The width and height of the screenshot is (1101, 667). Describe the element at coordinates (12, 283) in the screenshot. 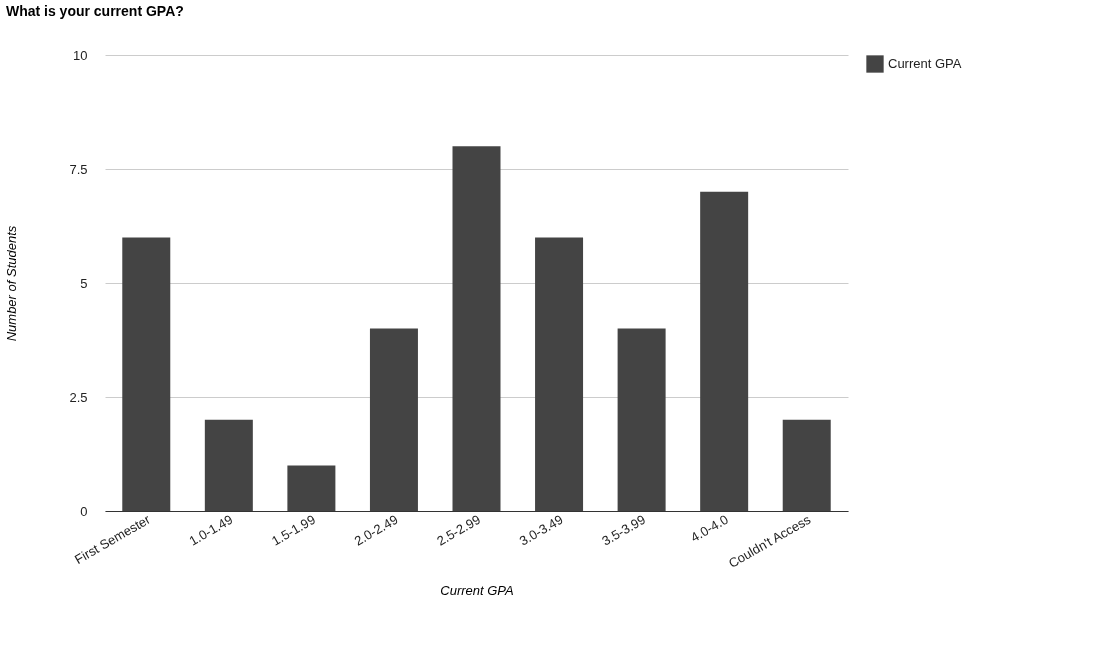

I see `y-axis-title: Number of Students` at that location.